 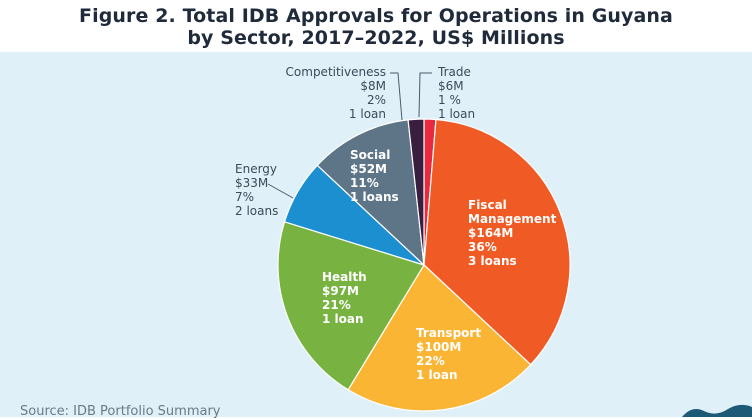 I want to click on pie-slice-fiscal-management, so click(x=497, y=242).